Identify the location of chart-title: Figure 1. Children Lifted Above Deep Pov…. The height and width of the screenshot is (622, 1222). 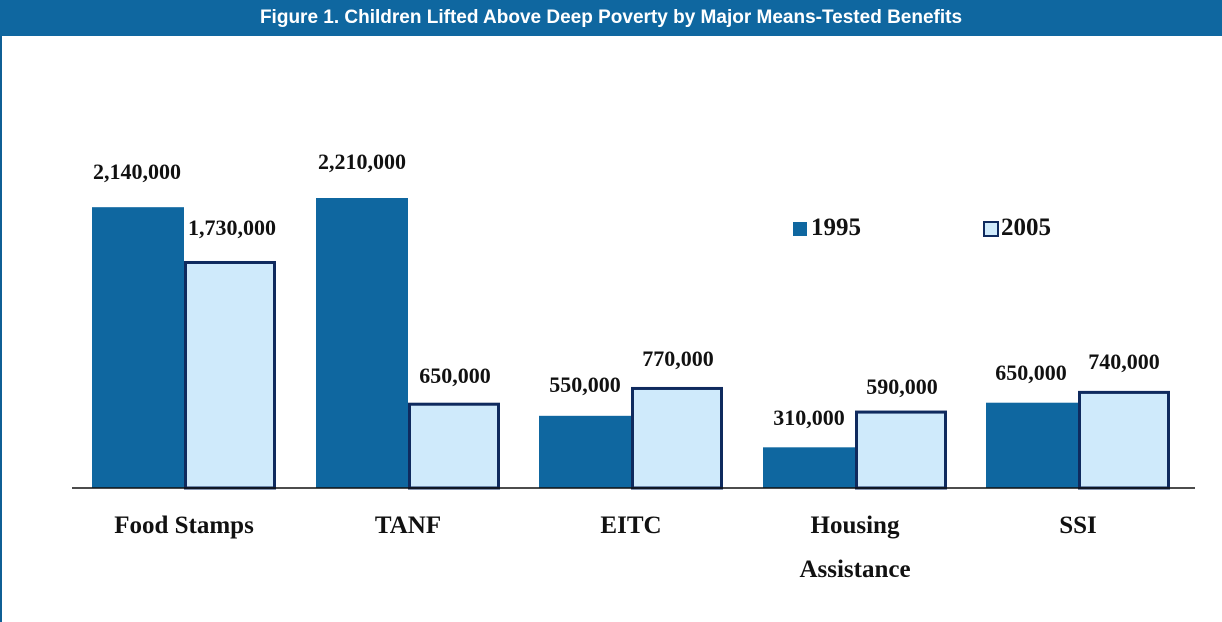
(611, 18).